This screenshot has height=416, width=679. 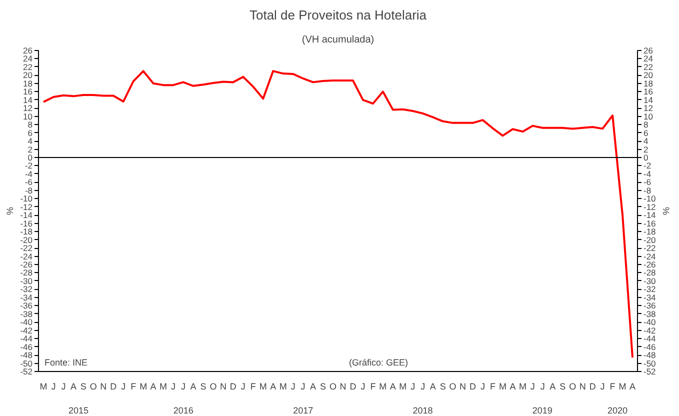 What do you see at coordinates (26, 355) in the screenshot?
I see `y-tick-label: -48` at bounding box center [26, 355].